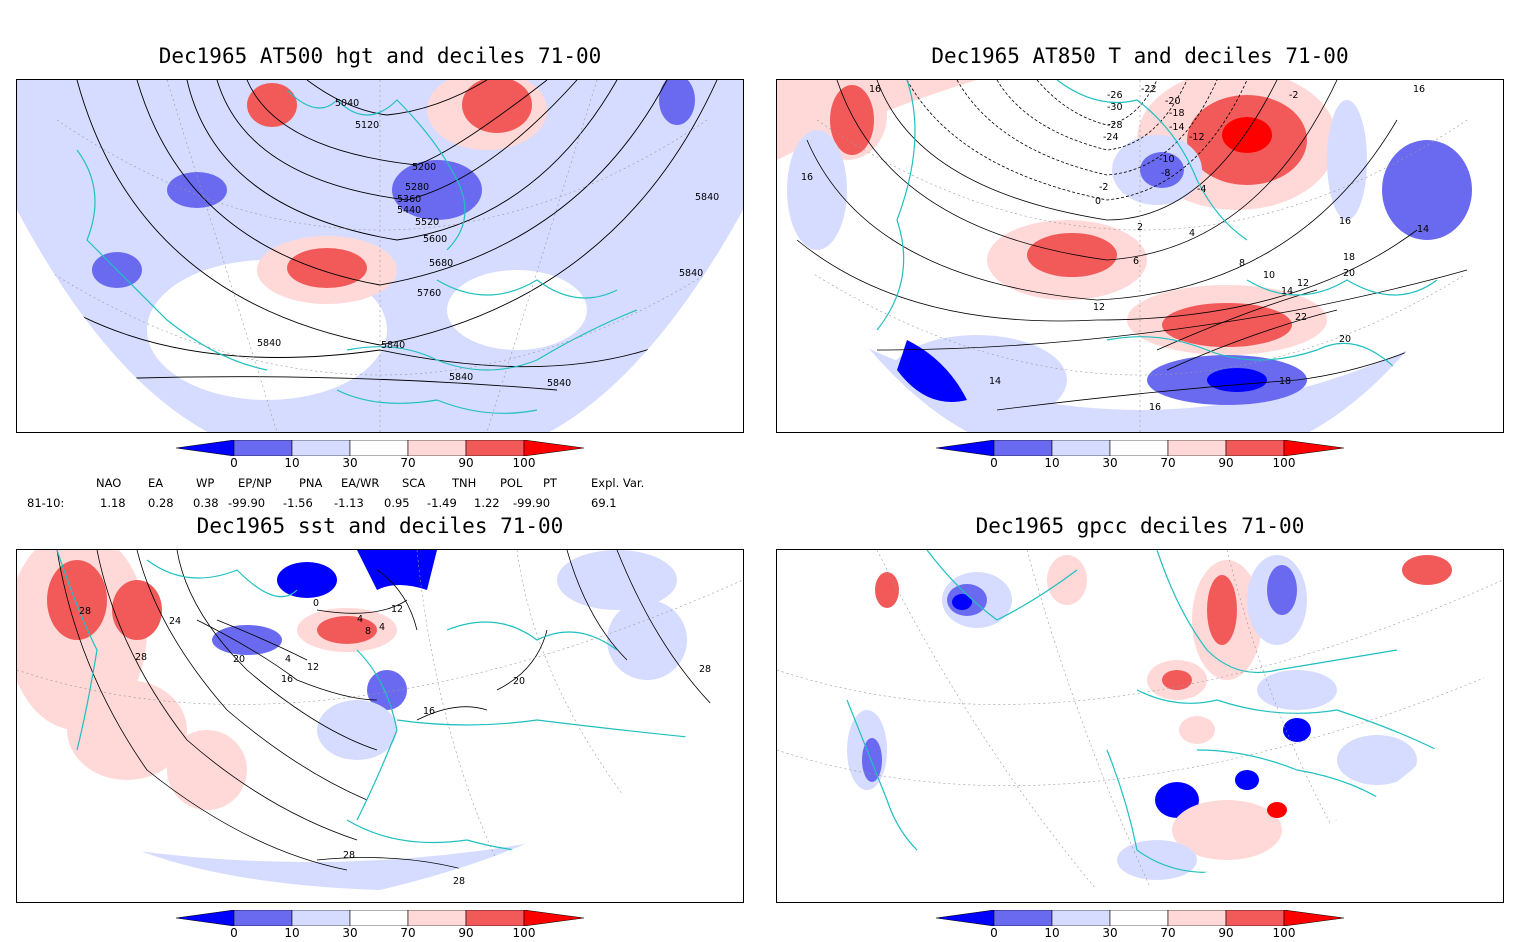 The height and width of the screenshot is (942, 1520). I want to click on contour-label: -4, so click(1201, 189).